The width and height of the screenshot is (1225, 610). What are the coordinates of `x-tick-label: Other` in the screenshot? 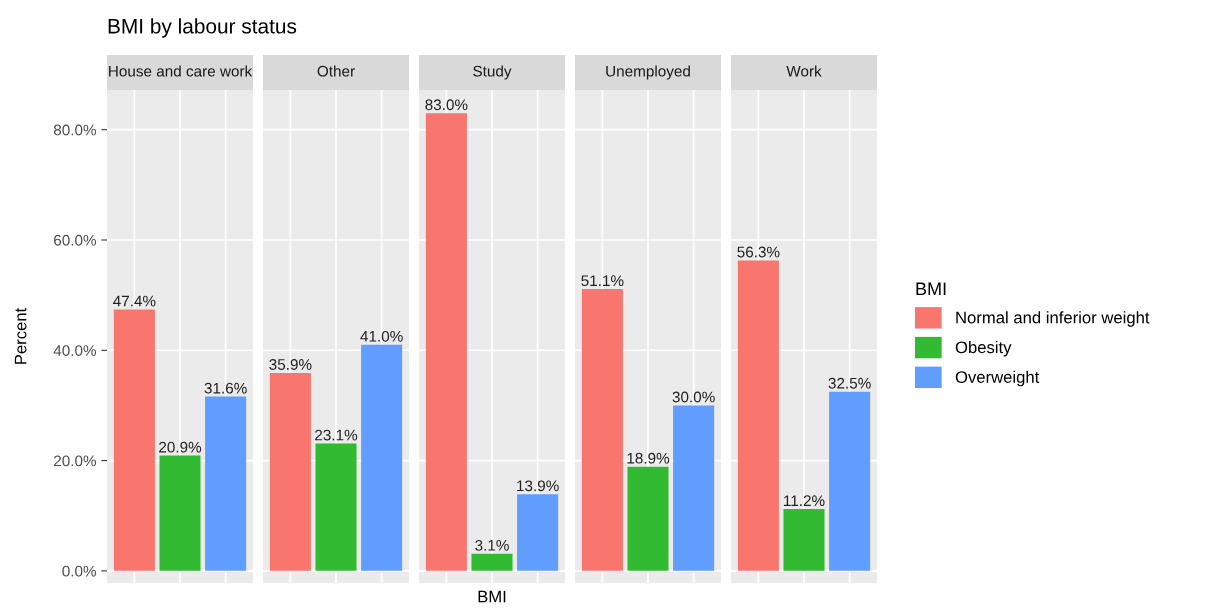 It's located at (336, 71).